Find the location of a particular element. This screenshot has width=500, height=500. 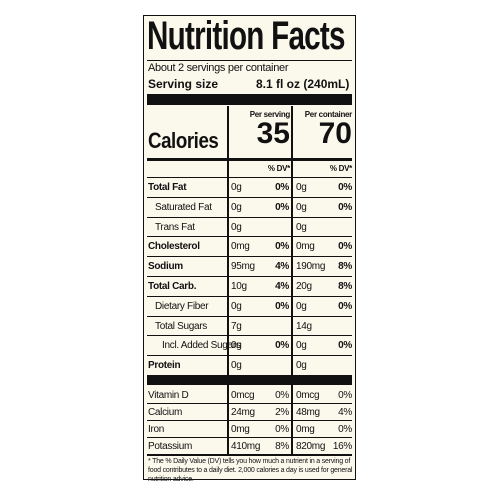

calories-serving: 35 is located at coordinates (273, 133).